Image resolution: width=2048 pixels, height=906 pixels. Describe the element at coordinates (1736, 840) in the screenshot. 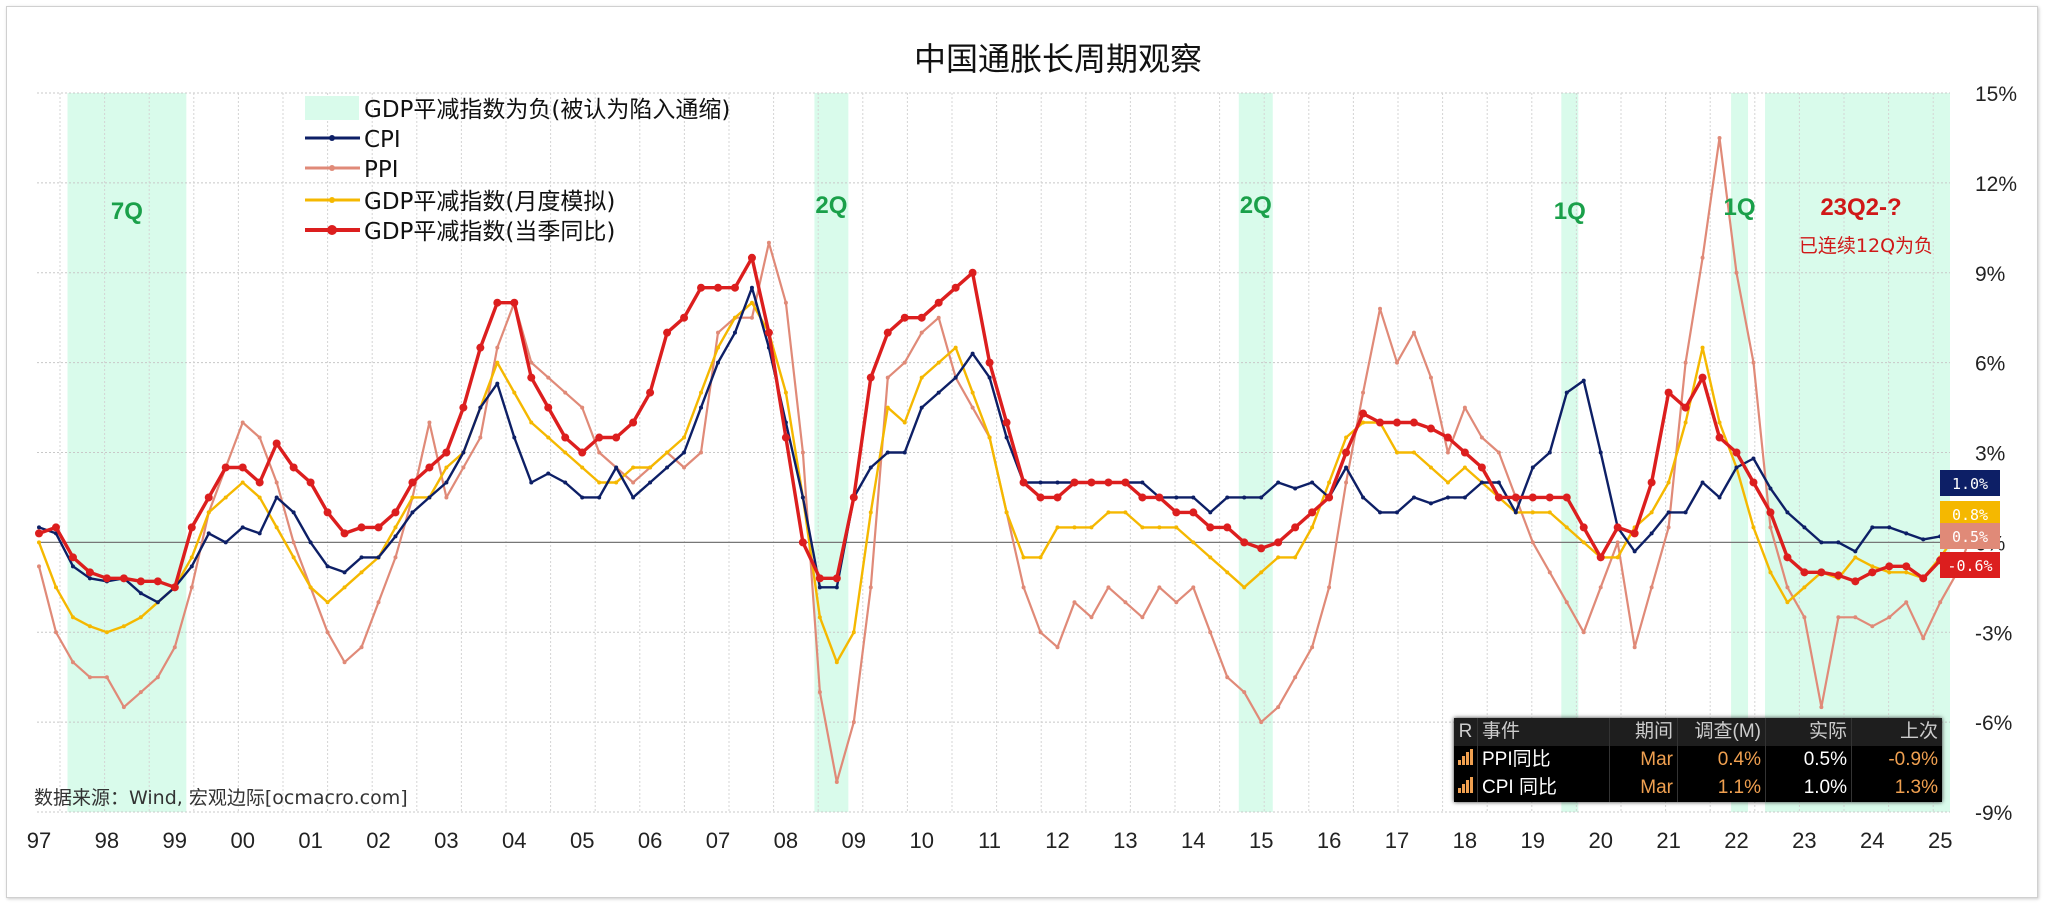

I see `x-tick-label: 22` at that location.